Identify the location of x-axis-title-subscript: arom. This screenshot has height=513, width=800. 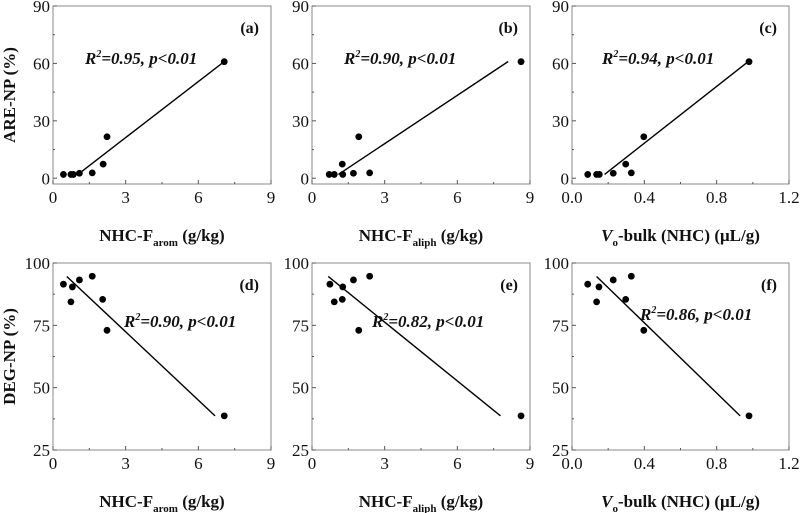
(165, 508).